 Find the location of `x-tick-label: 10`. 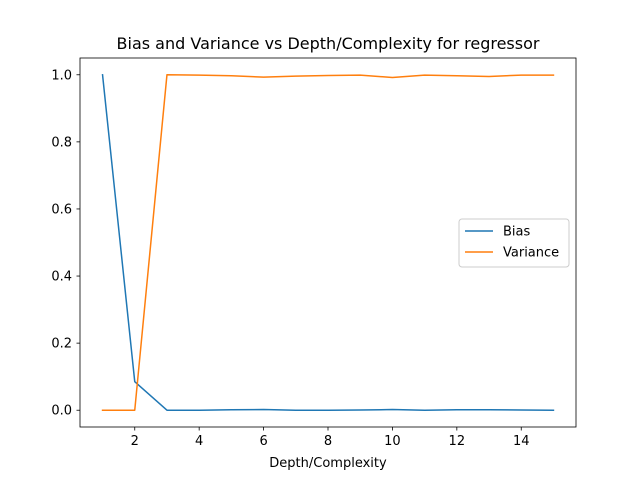

x-tick-label: 10 is located at coordinates (392, 441).